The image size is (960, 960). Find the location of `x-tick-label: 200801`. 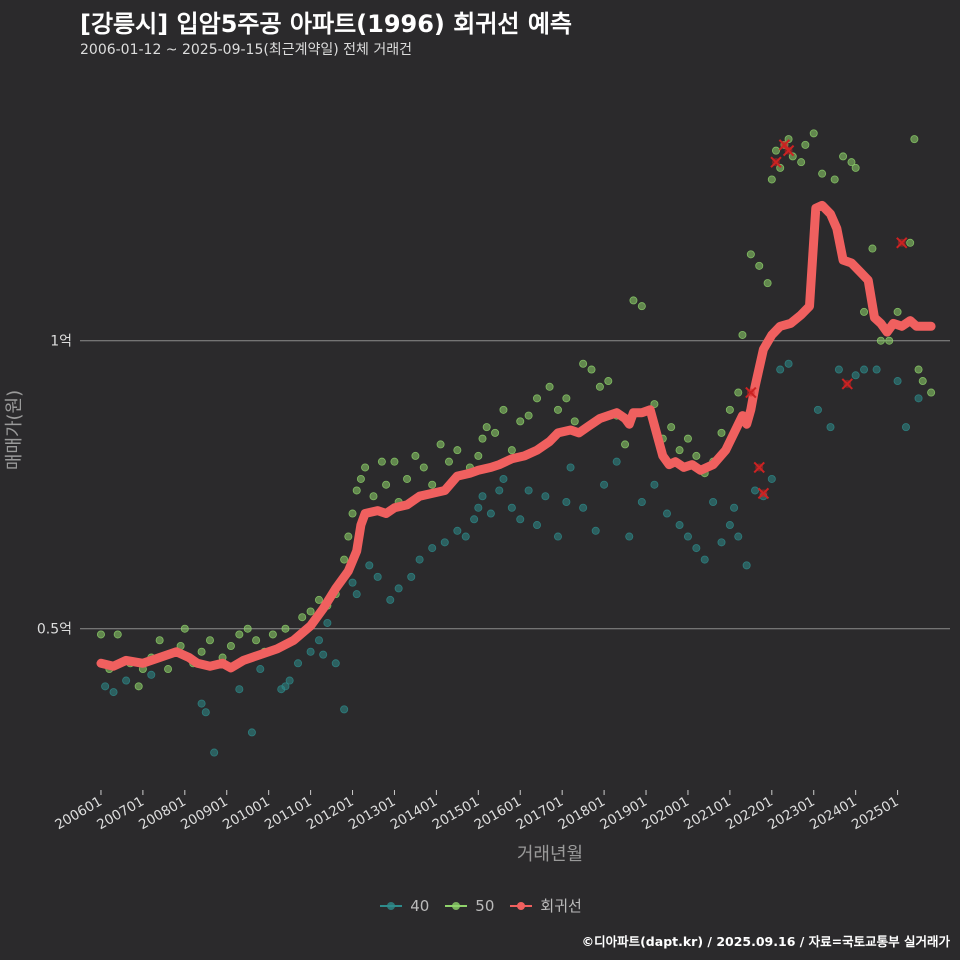

x-tick-label: 200801 is located at coordinates (162, 814).